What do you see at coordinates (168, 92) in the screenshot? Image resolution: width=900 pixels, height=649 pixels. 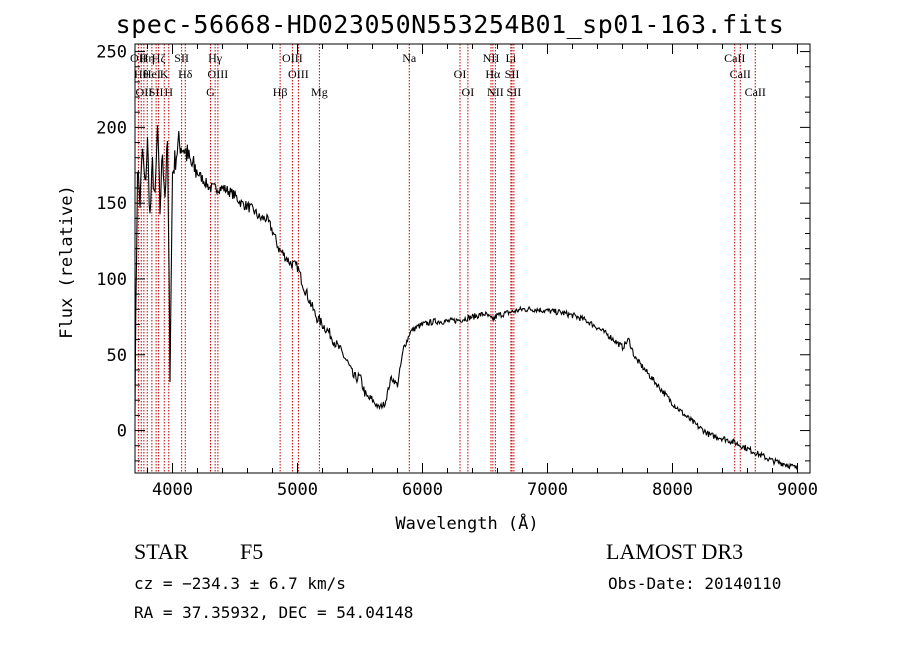 I see `spectral-line-label: H` at bounding box center [168, 92].